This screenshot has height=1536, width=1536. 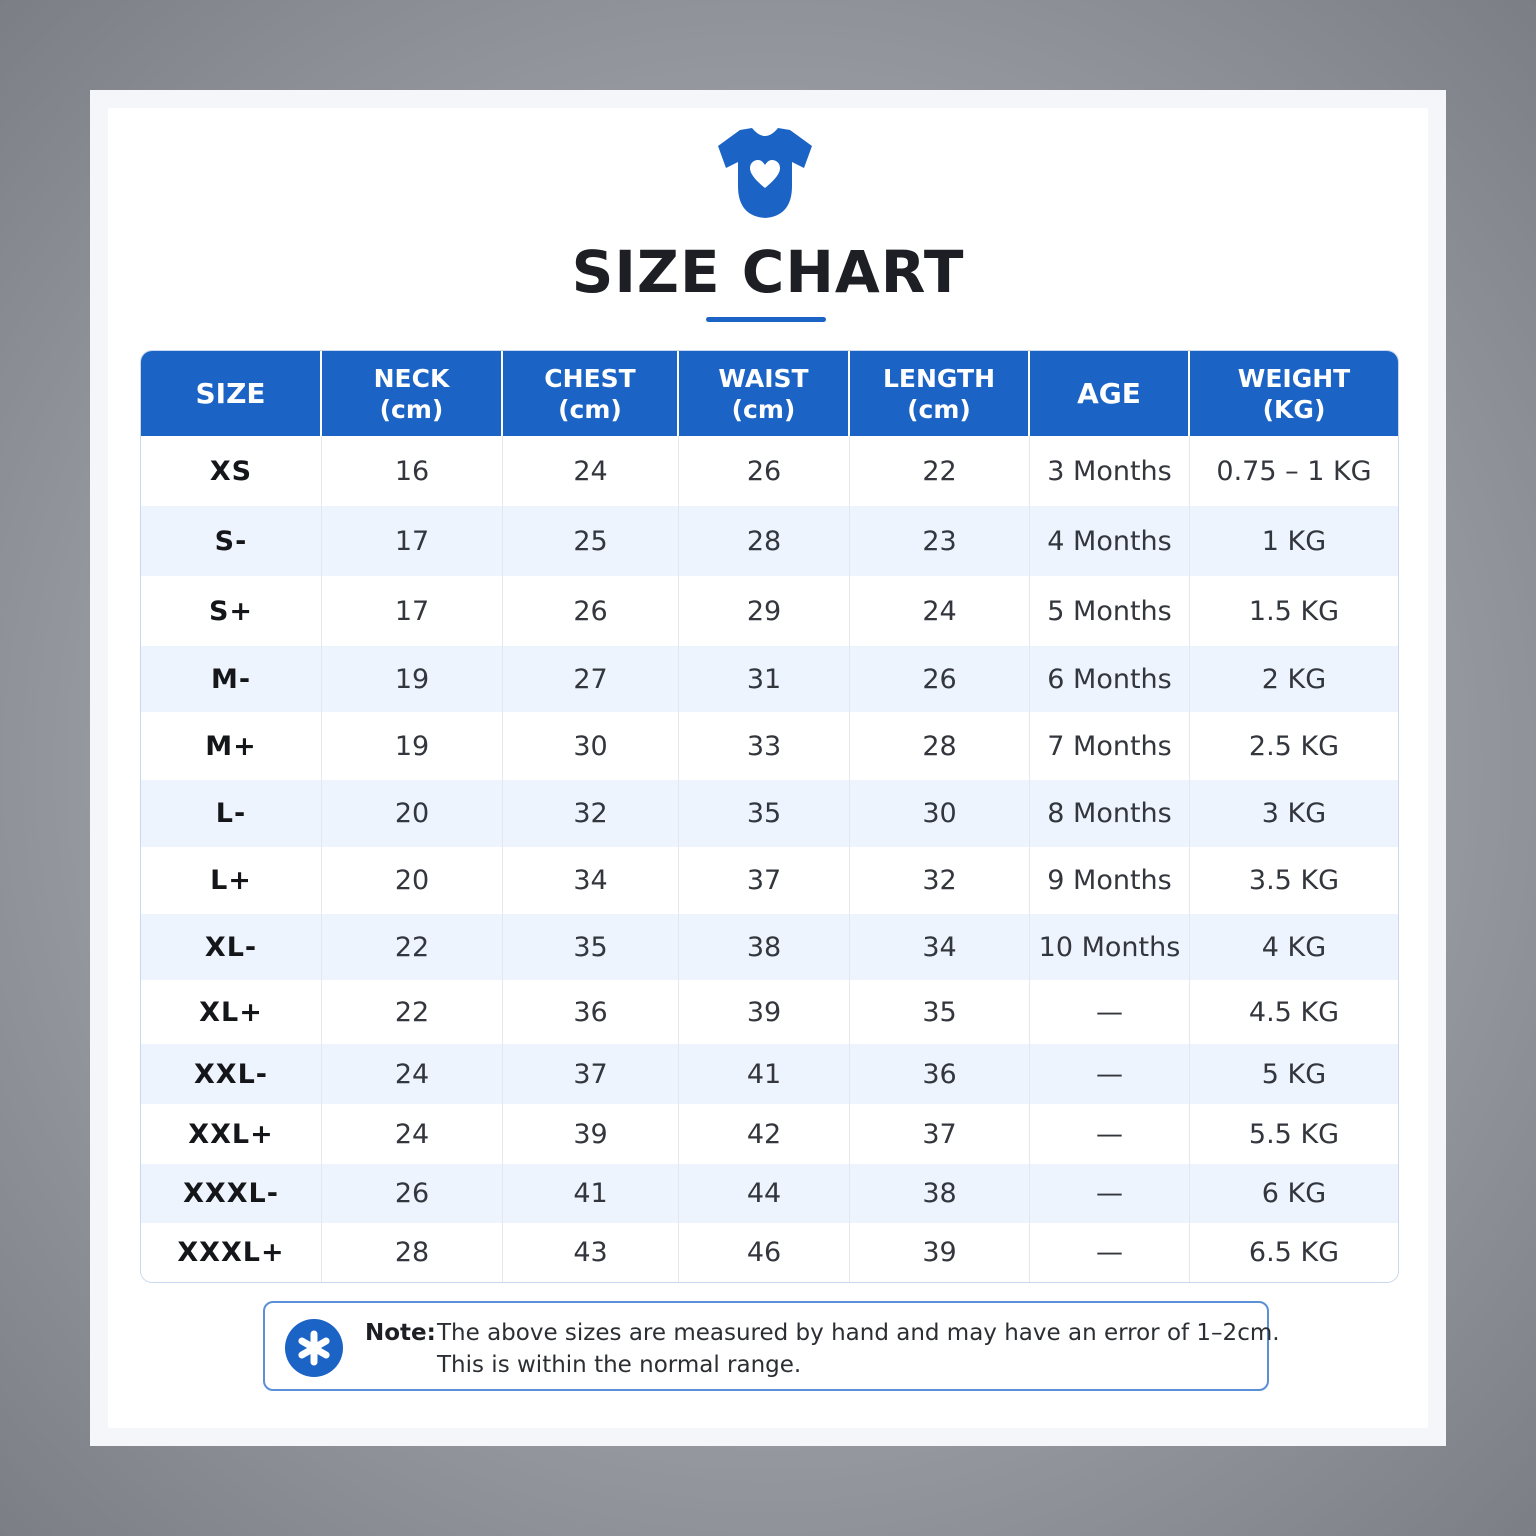 I want to click on cell-waist: 37, so click(x=764, y=880).